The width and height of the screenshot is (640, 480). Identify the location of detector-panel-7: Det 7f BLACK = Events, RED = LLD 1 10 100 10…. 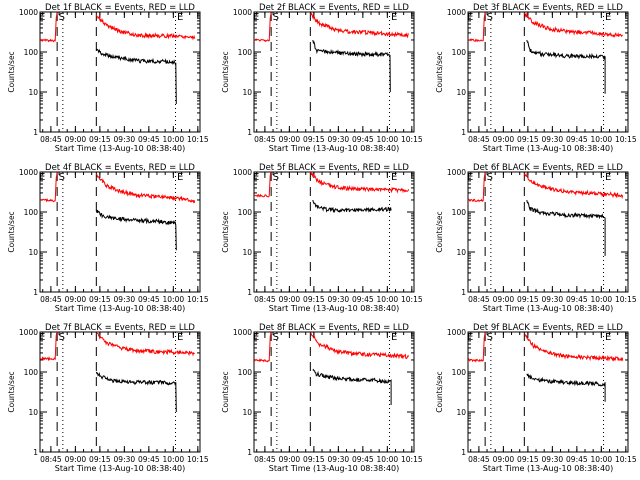
(108, 398).